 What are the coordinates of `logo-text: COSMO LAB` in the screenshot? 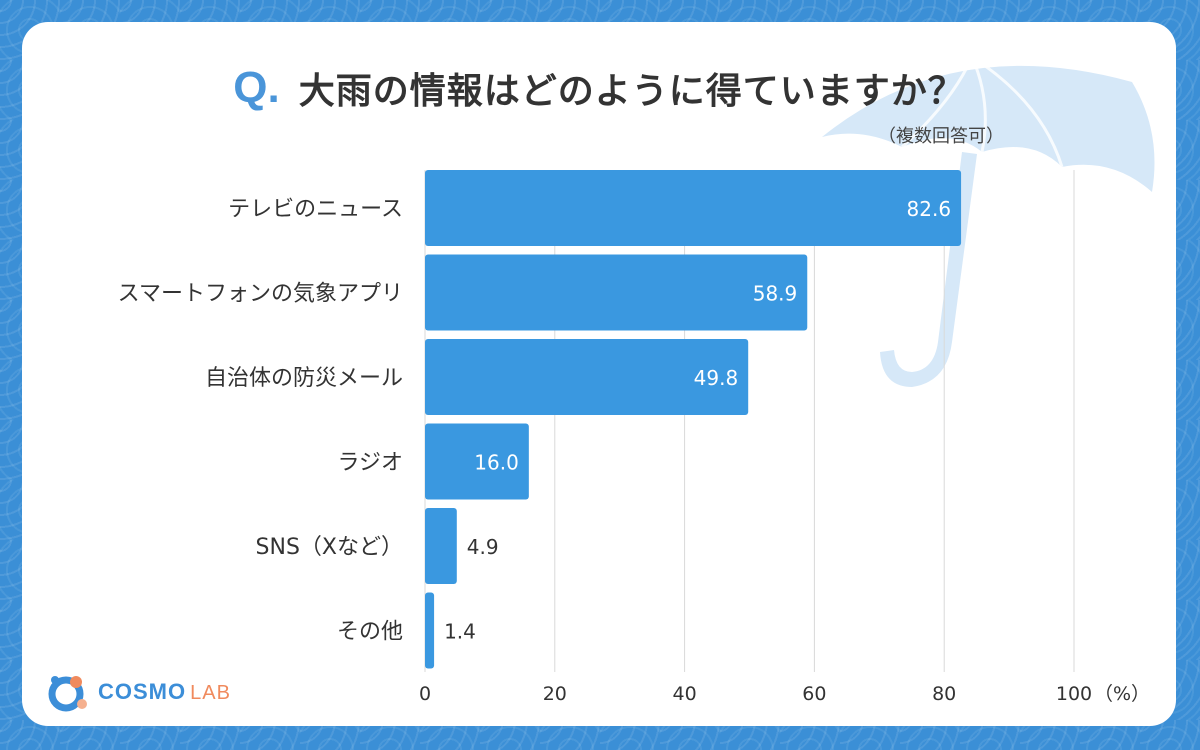 It's located at (164, 692).